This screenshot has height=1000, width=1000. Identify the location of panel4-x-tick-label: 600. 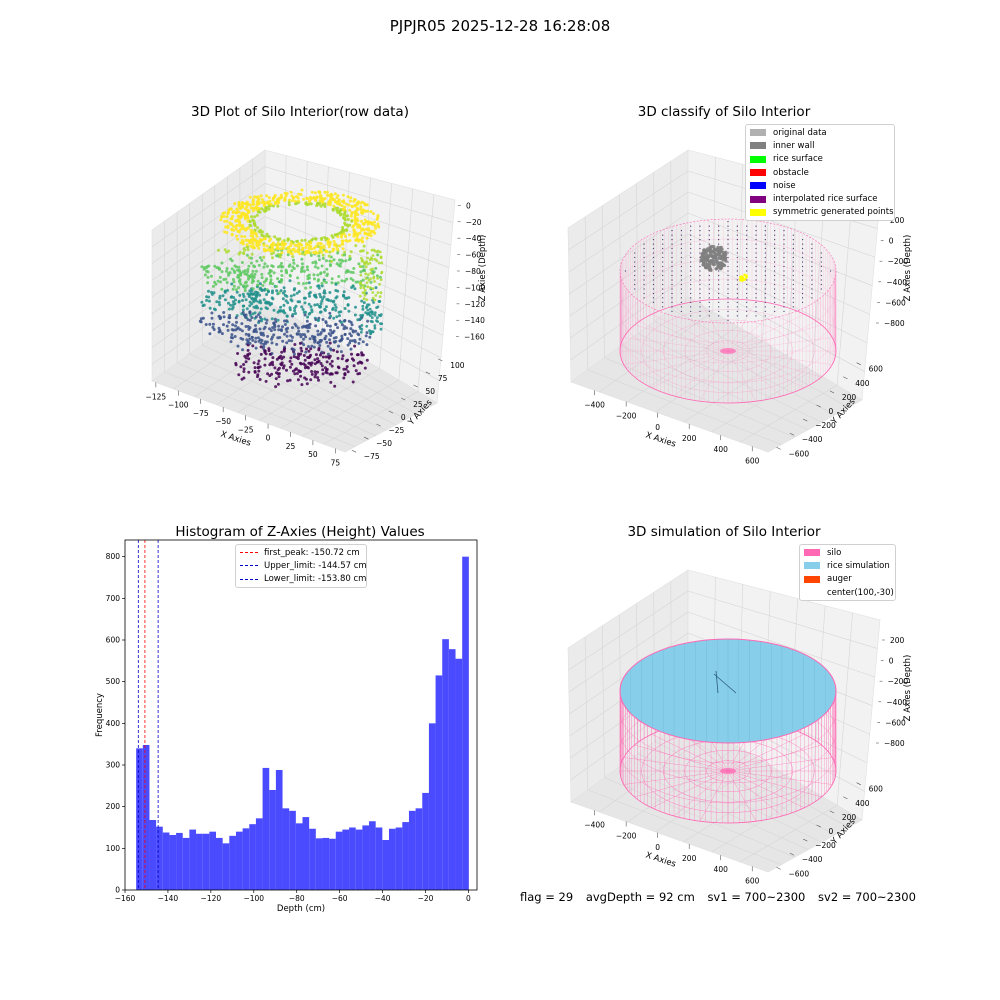
(752, 880).